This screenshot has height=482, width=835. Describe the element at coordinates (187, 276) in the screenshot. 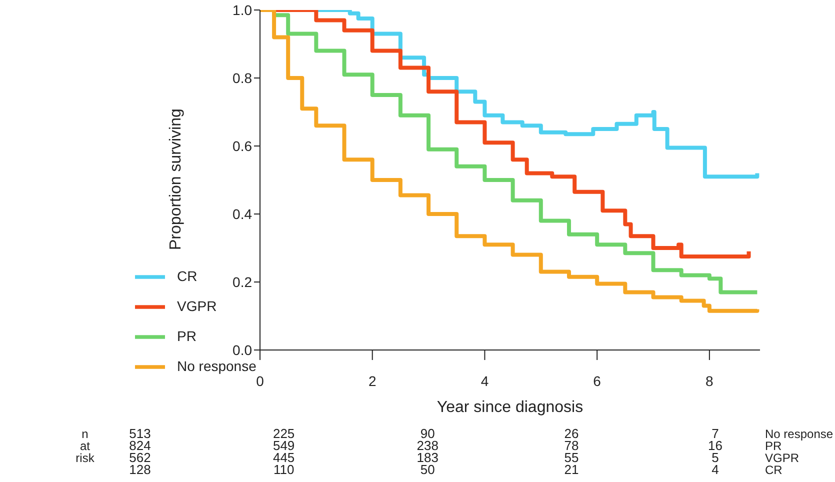

I see `legend-label: CR` at that location.